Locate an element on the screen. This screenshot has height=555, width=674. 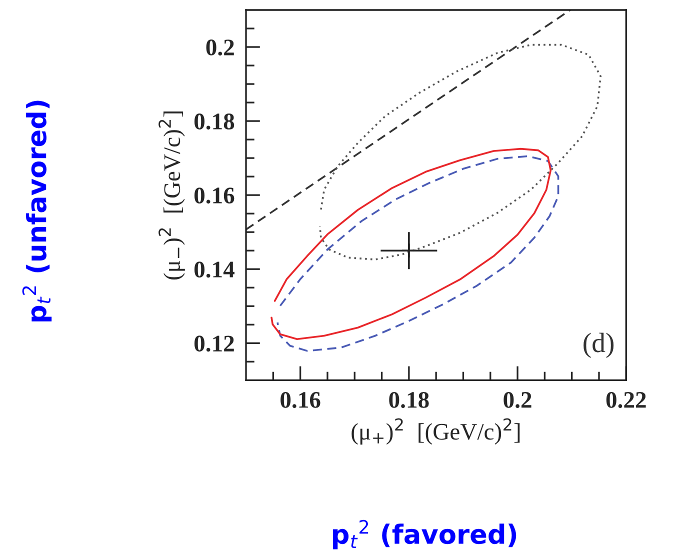
text: p$_{t}$$^{2}$ (unfavored) is located at coordinates (37, 211).